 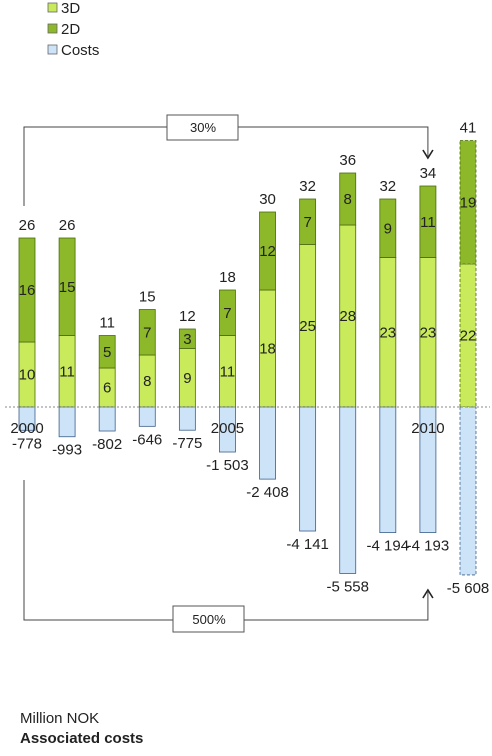 I want to click on top-annotation-box, so click(x=202, y=127).